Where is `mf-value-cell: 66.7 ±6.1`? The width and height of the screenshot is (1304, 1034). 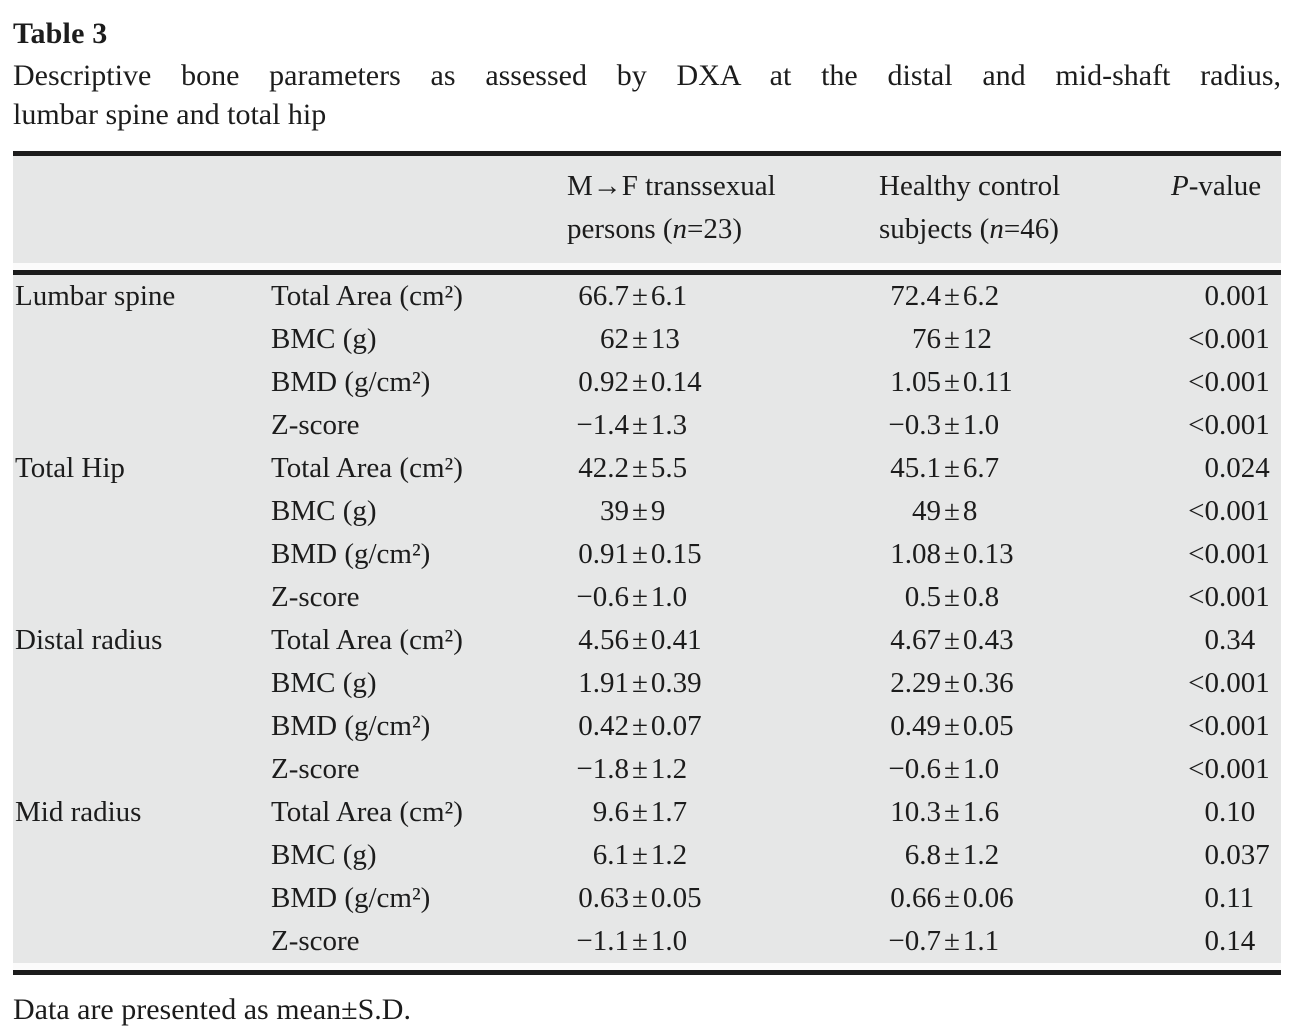 mf-value-cell: 66.7 ±6.1 is located at coordinates (725, 296).